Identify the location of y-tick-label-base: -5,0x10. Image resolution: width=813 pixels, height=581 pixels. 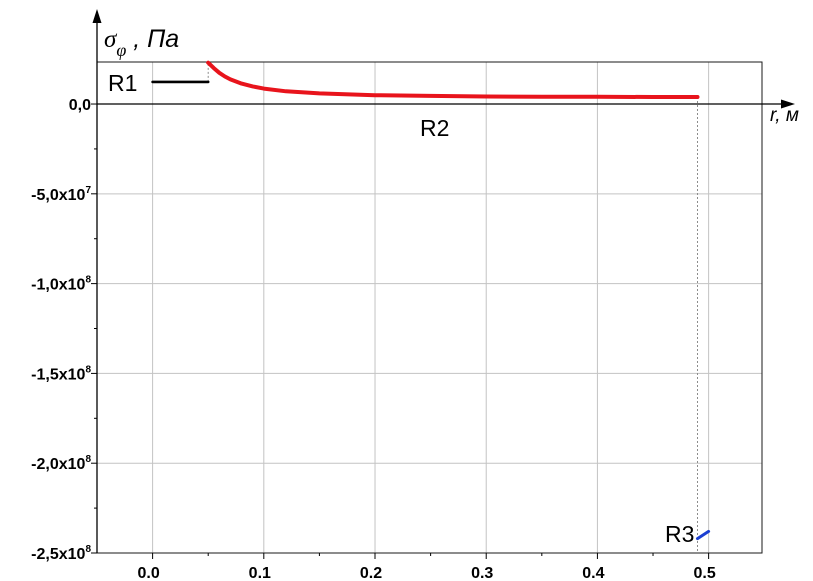
(58, 195).